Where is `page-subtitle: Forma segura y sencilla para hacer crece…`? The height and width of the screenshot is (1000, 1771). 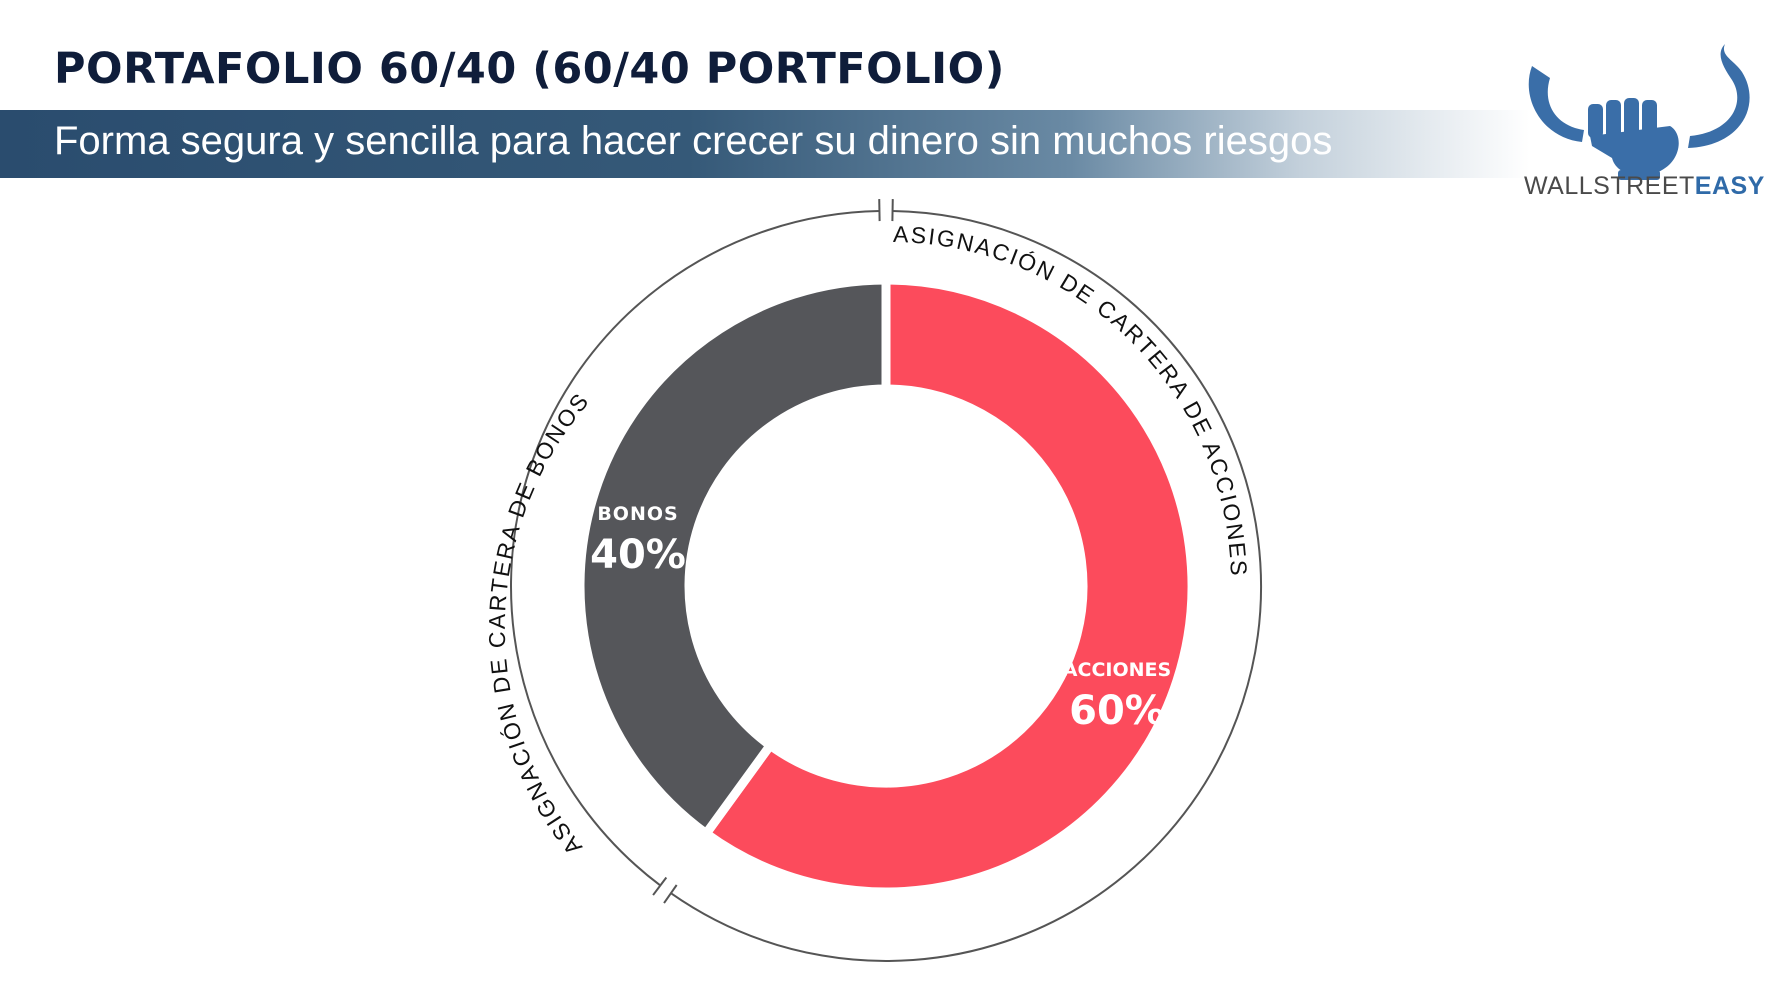 page-subtitle: Forma segura y sencilla para hacer crece… is located at coordinates (693, 141).